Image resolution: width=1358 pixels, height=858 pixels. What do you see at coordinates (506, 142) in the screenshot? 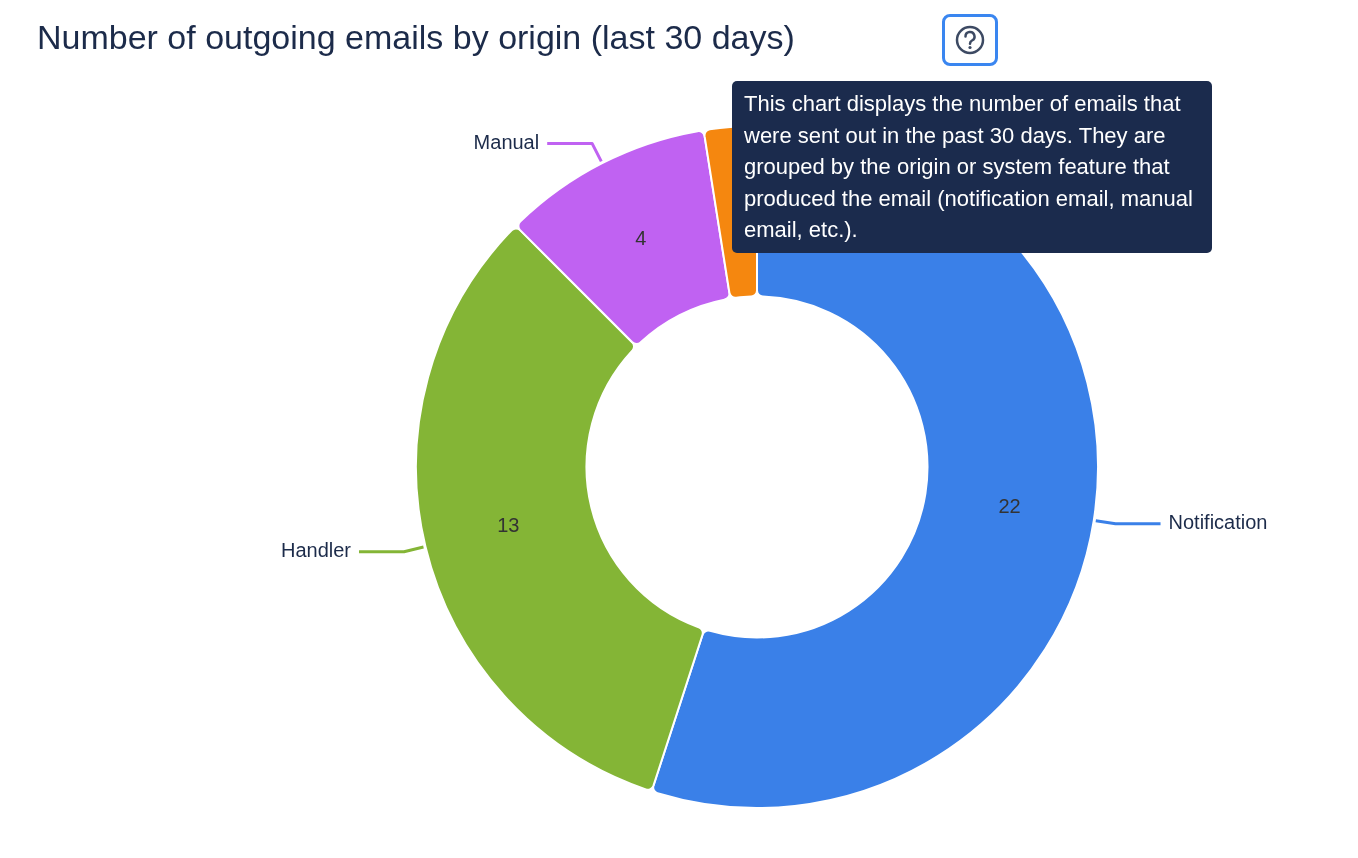
I see `slice-label: Manual` at bounding box center [506, 142].